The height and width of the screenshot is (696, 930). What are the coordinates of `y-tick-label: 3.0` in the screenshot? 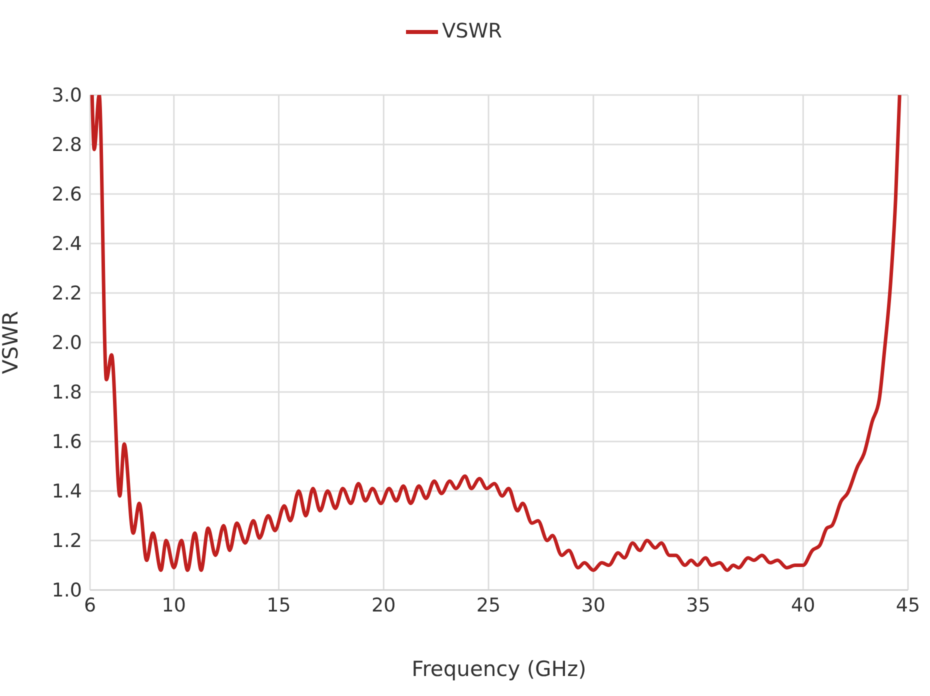 It's located at (67, 95).